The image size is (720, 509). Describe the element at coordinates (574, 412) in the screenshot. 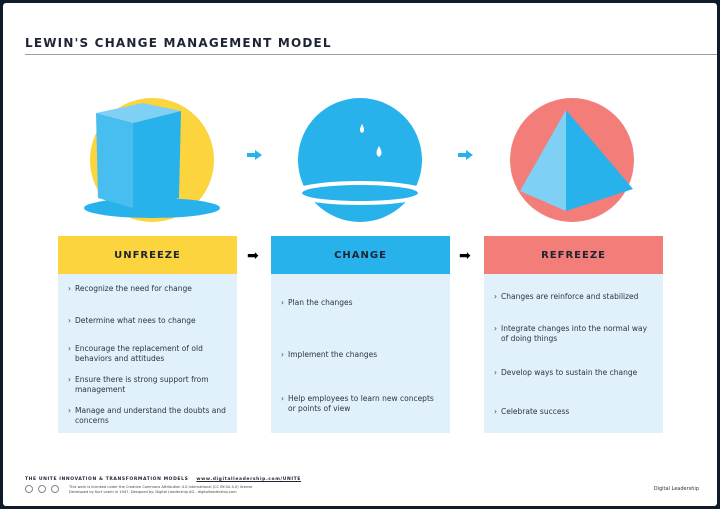

I see `list-item: Celebrate success` at that location.